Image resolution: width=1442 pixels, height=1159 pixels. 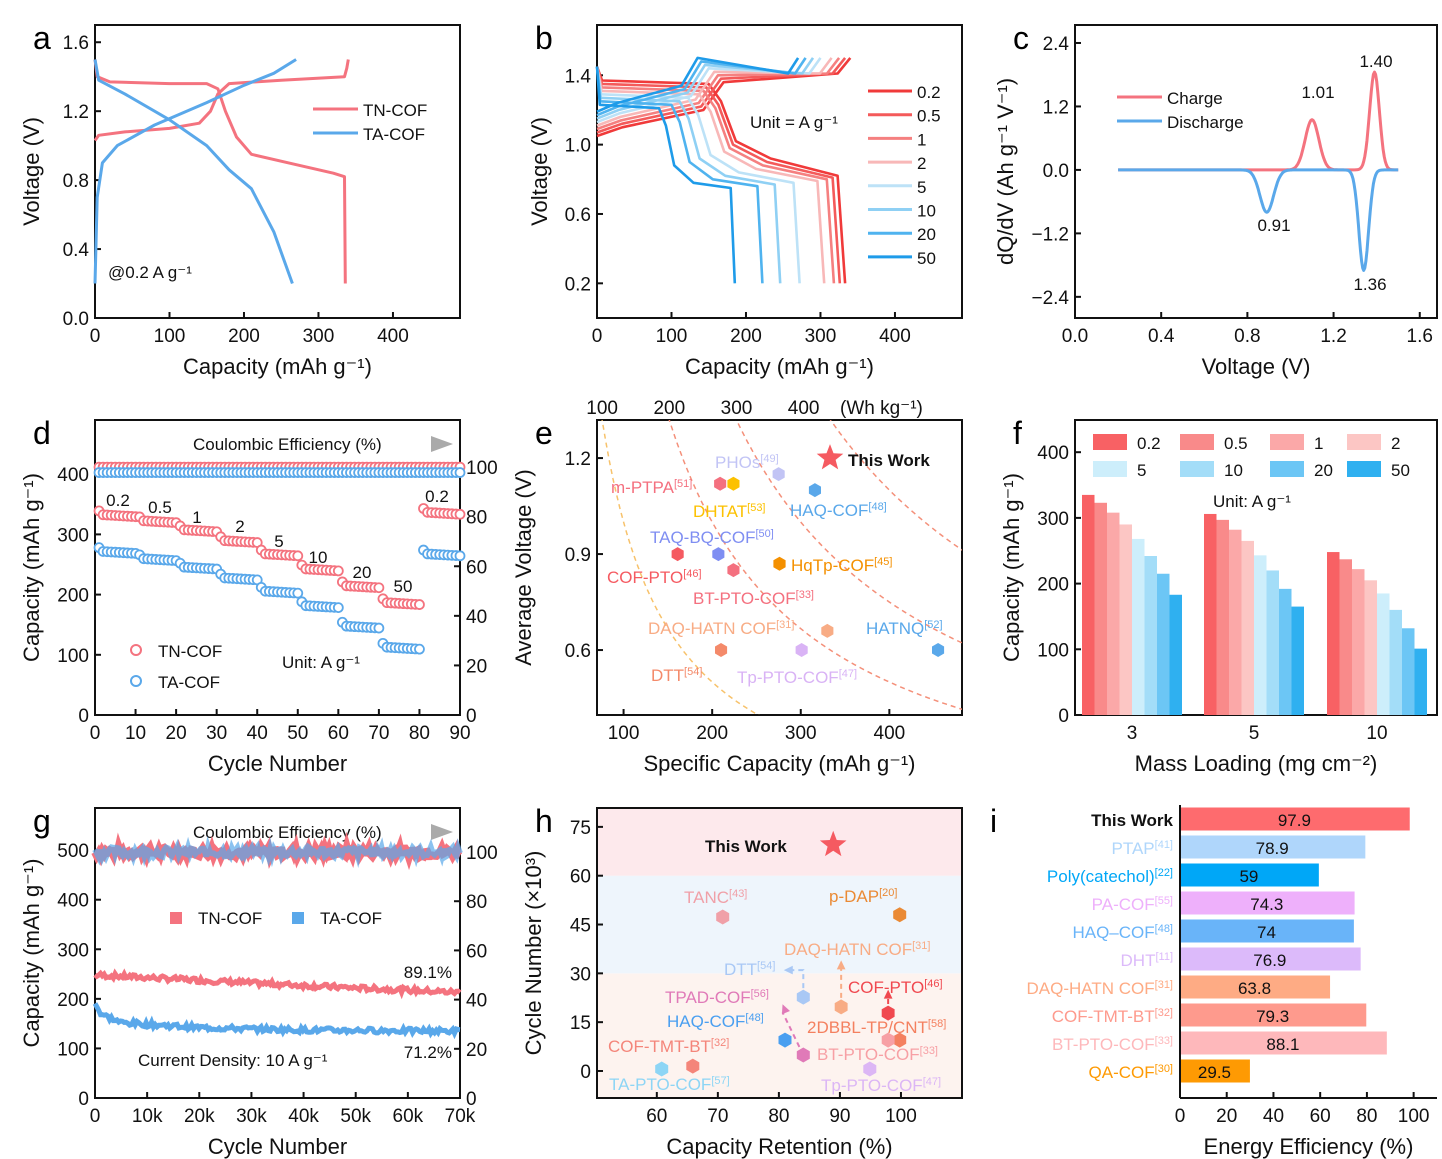 What do you see at coordinates (1318, 443) in the screenshot?
I see `legend-label: 1` at bounding box center [1318, 443].